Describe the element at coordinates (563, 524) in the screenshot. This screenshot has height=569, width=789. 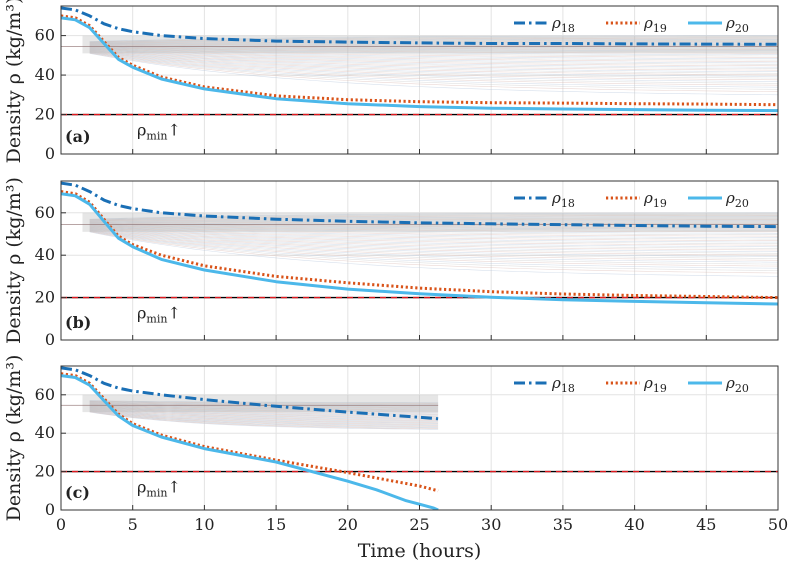
I see `x-tick-label: 35` at that location.